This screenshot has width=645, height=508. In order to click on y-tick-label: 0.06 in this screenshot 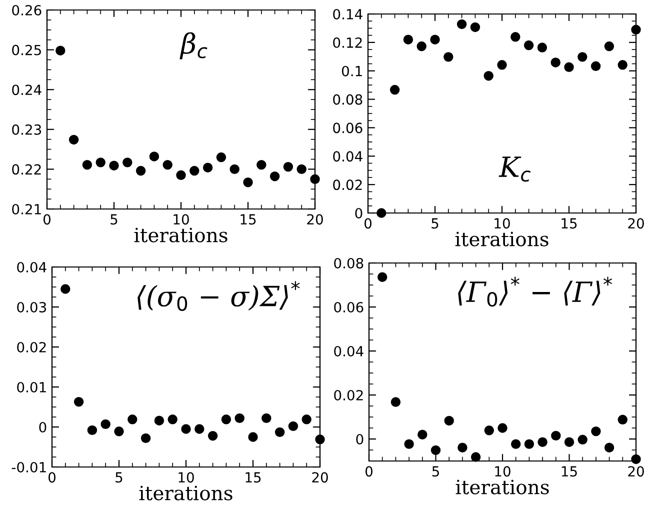, I will do `click(349, 307)`.